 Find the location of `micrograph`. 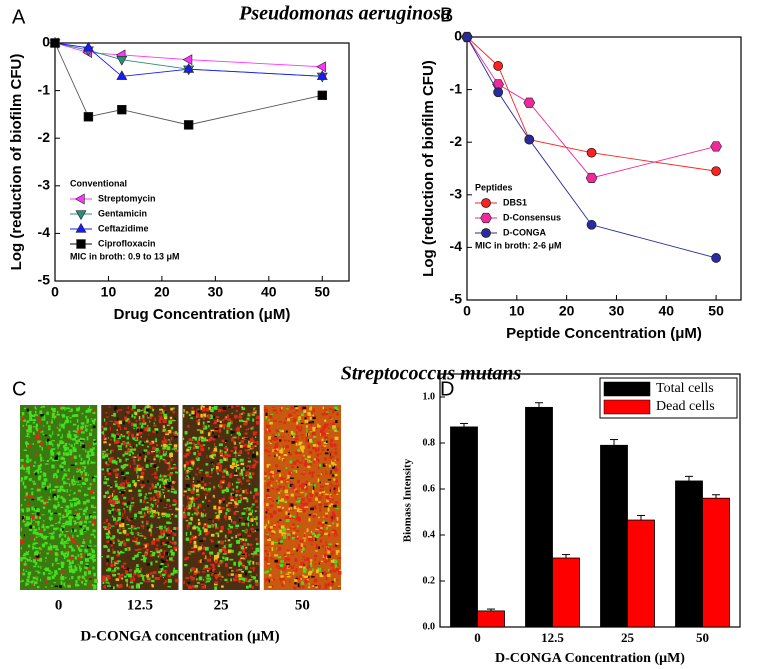

micrograph is located at coordinates (303, 497).